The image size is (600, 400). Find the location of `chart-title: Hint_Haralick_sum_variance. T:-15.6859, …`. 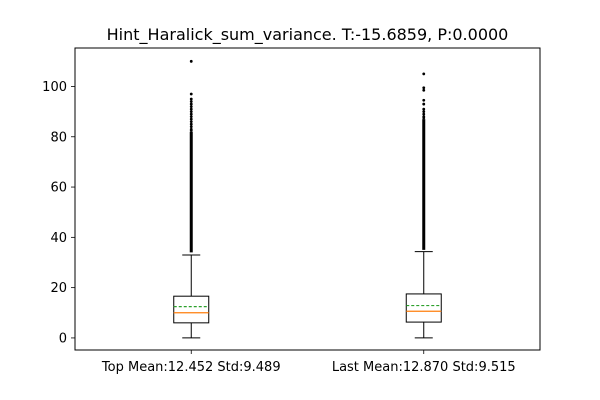

chart-title: Hint_Haralick_sum_variance. T:-15.6859, … is located at coordinates (308, 35).